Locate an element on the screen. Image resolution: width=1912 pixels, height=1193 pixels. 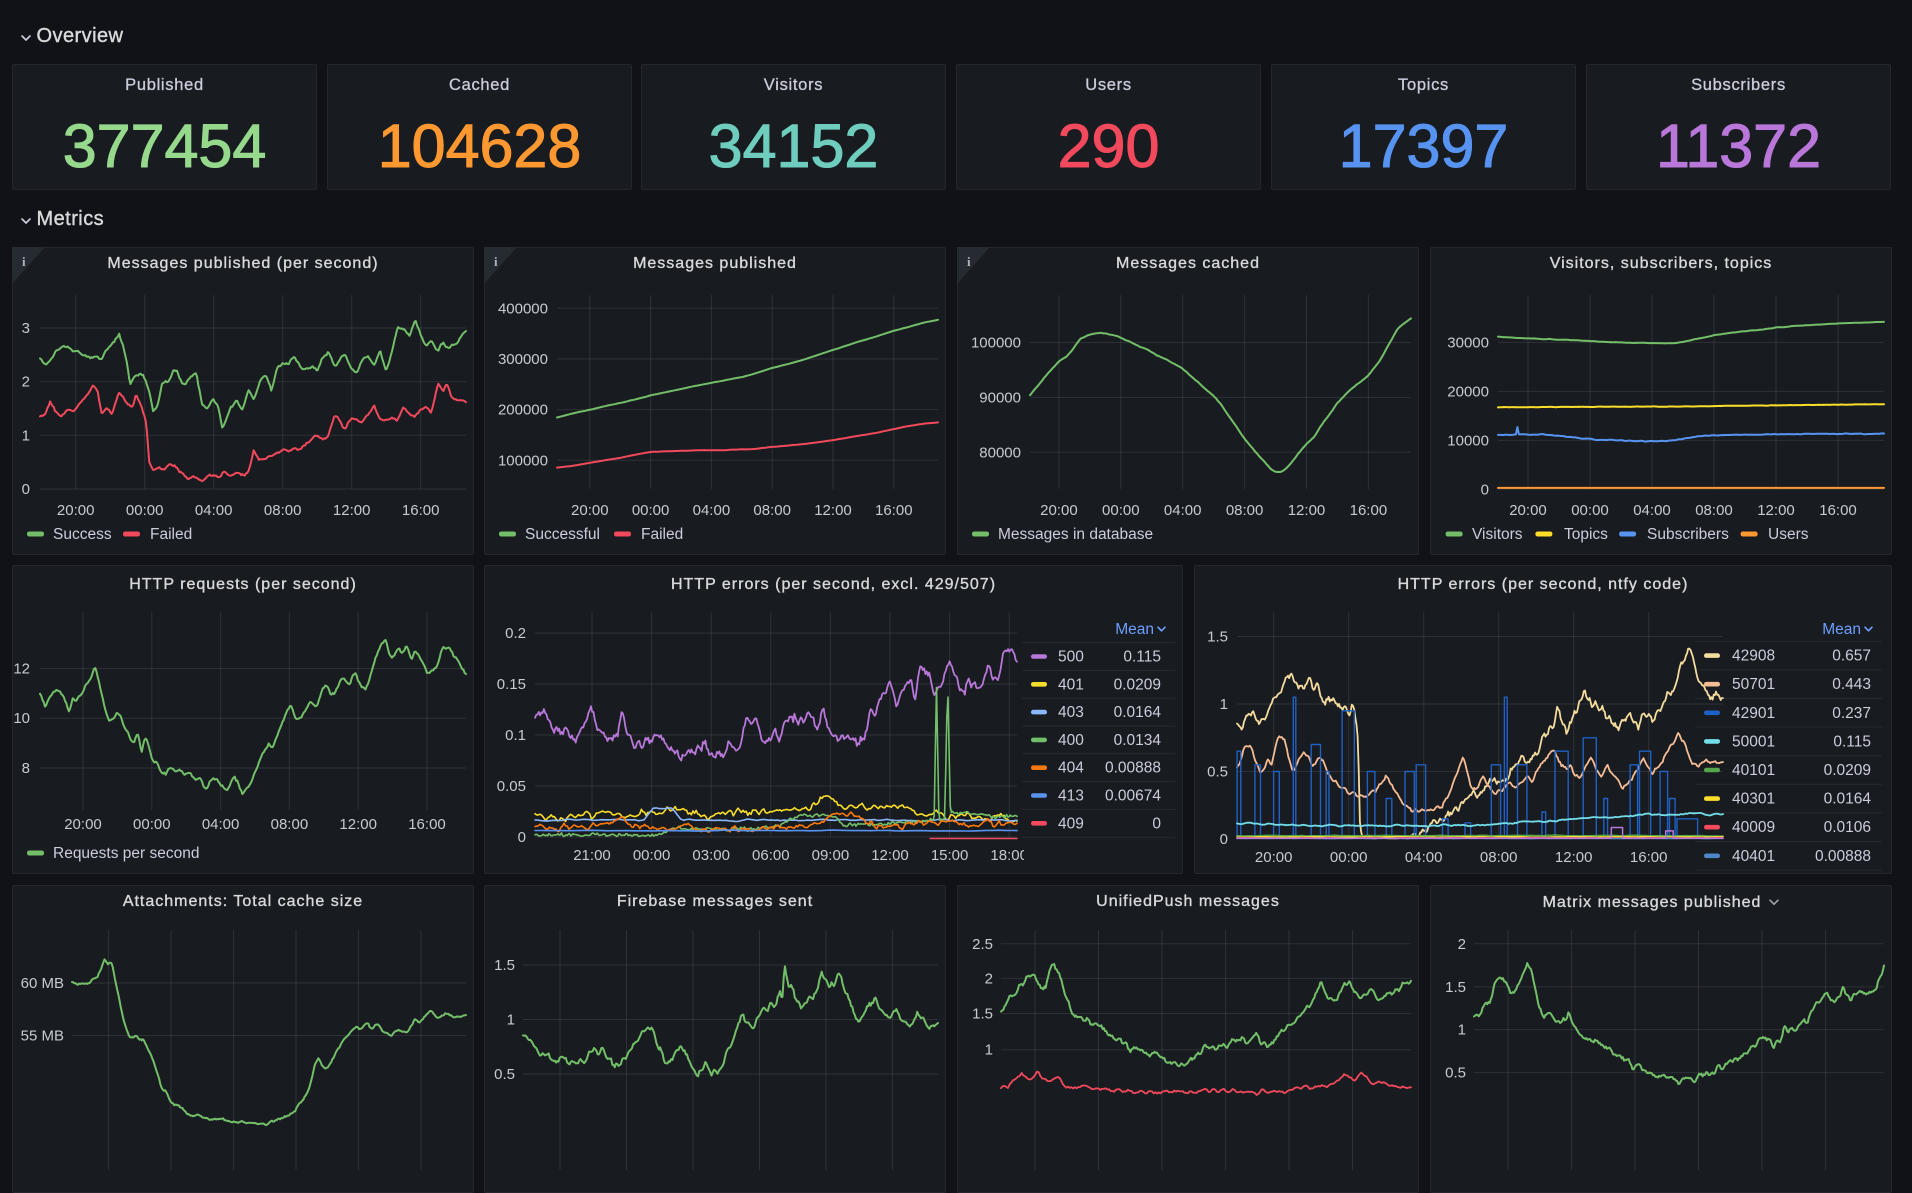
svg-text: 90000 is located at coordinates (1000, 397).